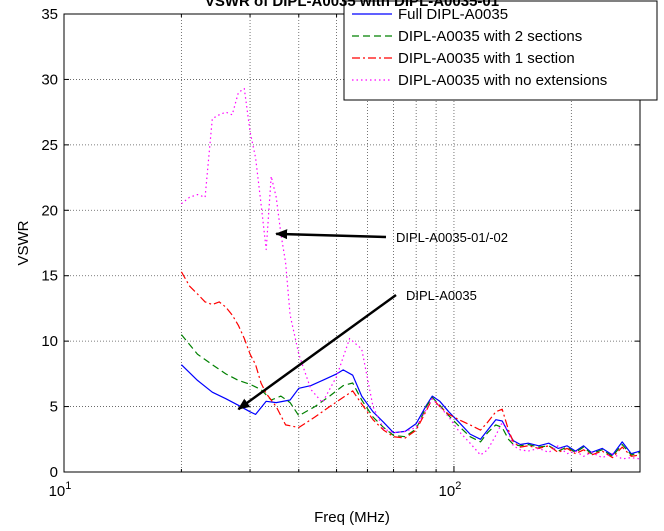 The image size is (664, 531). I want to click on chart-title: VSWR of DIPL-A0035 with DIPL-A0035-01, so click(352, 5).